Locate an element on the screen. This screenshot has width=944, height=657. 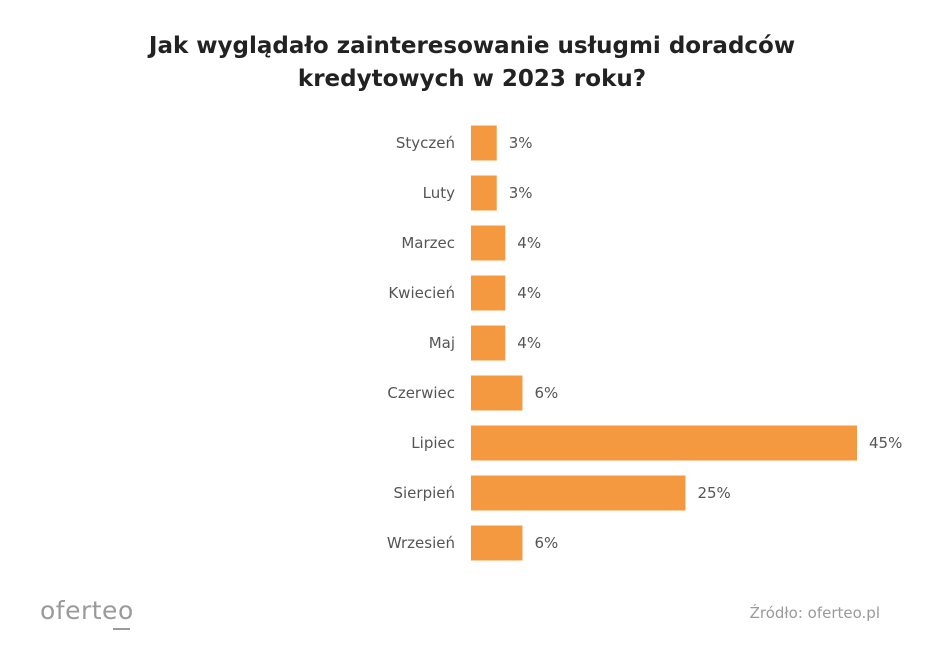
source-note: Źródło: oferteo.pl is located at coordinates (814, 613).